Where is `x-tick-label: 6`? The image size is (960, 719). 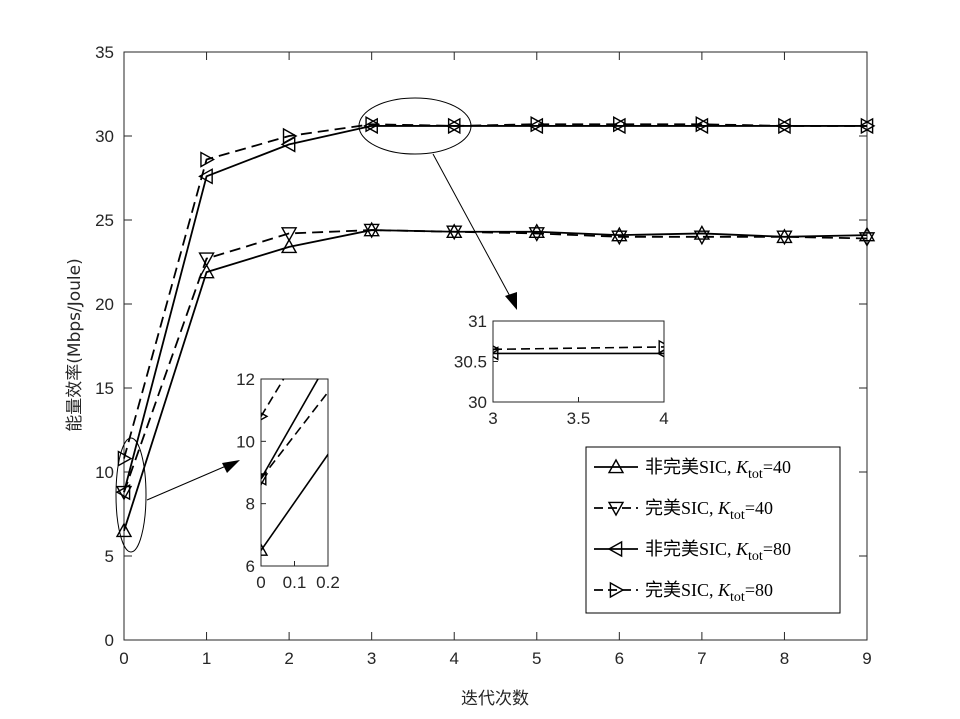 x-tick-label: 6 is located at coordinates (619, 658).